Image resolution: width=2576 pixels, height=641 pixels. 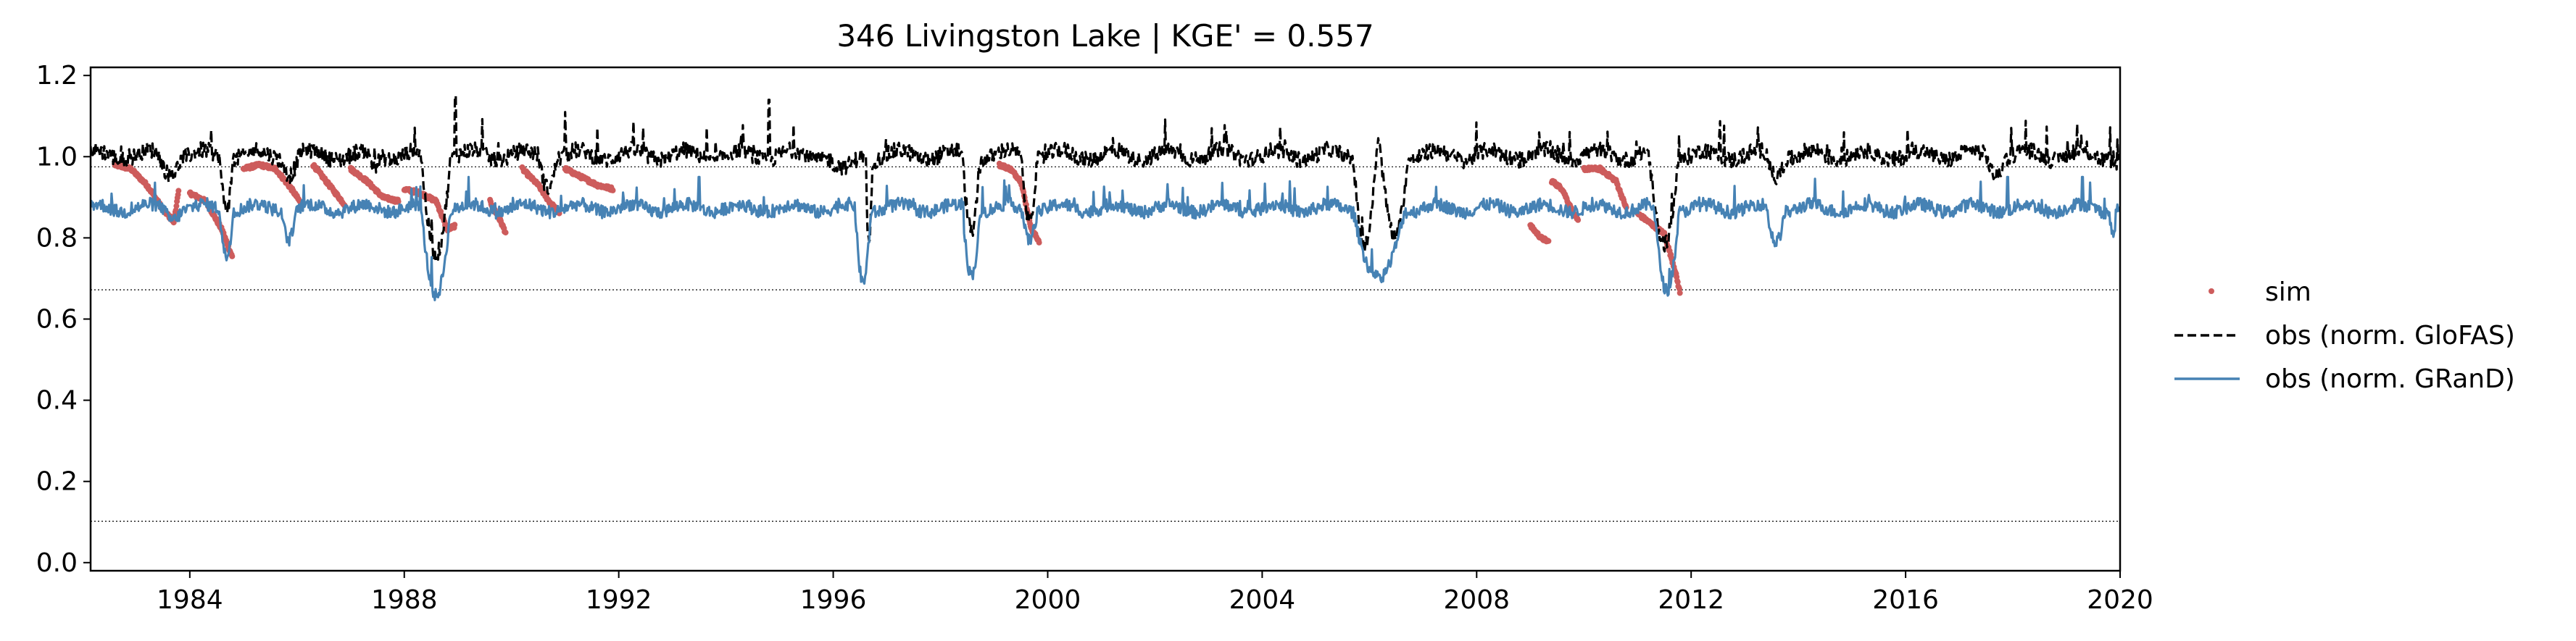 What do you see at coordinates (1105, 36) in the screenshot?
I see `chart-title: 346 Livingston Lake | KGE' = 0.557` at bounding box center [1105, 36].